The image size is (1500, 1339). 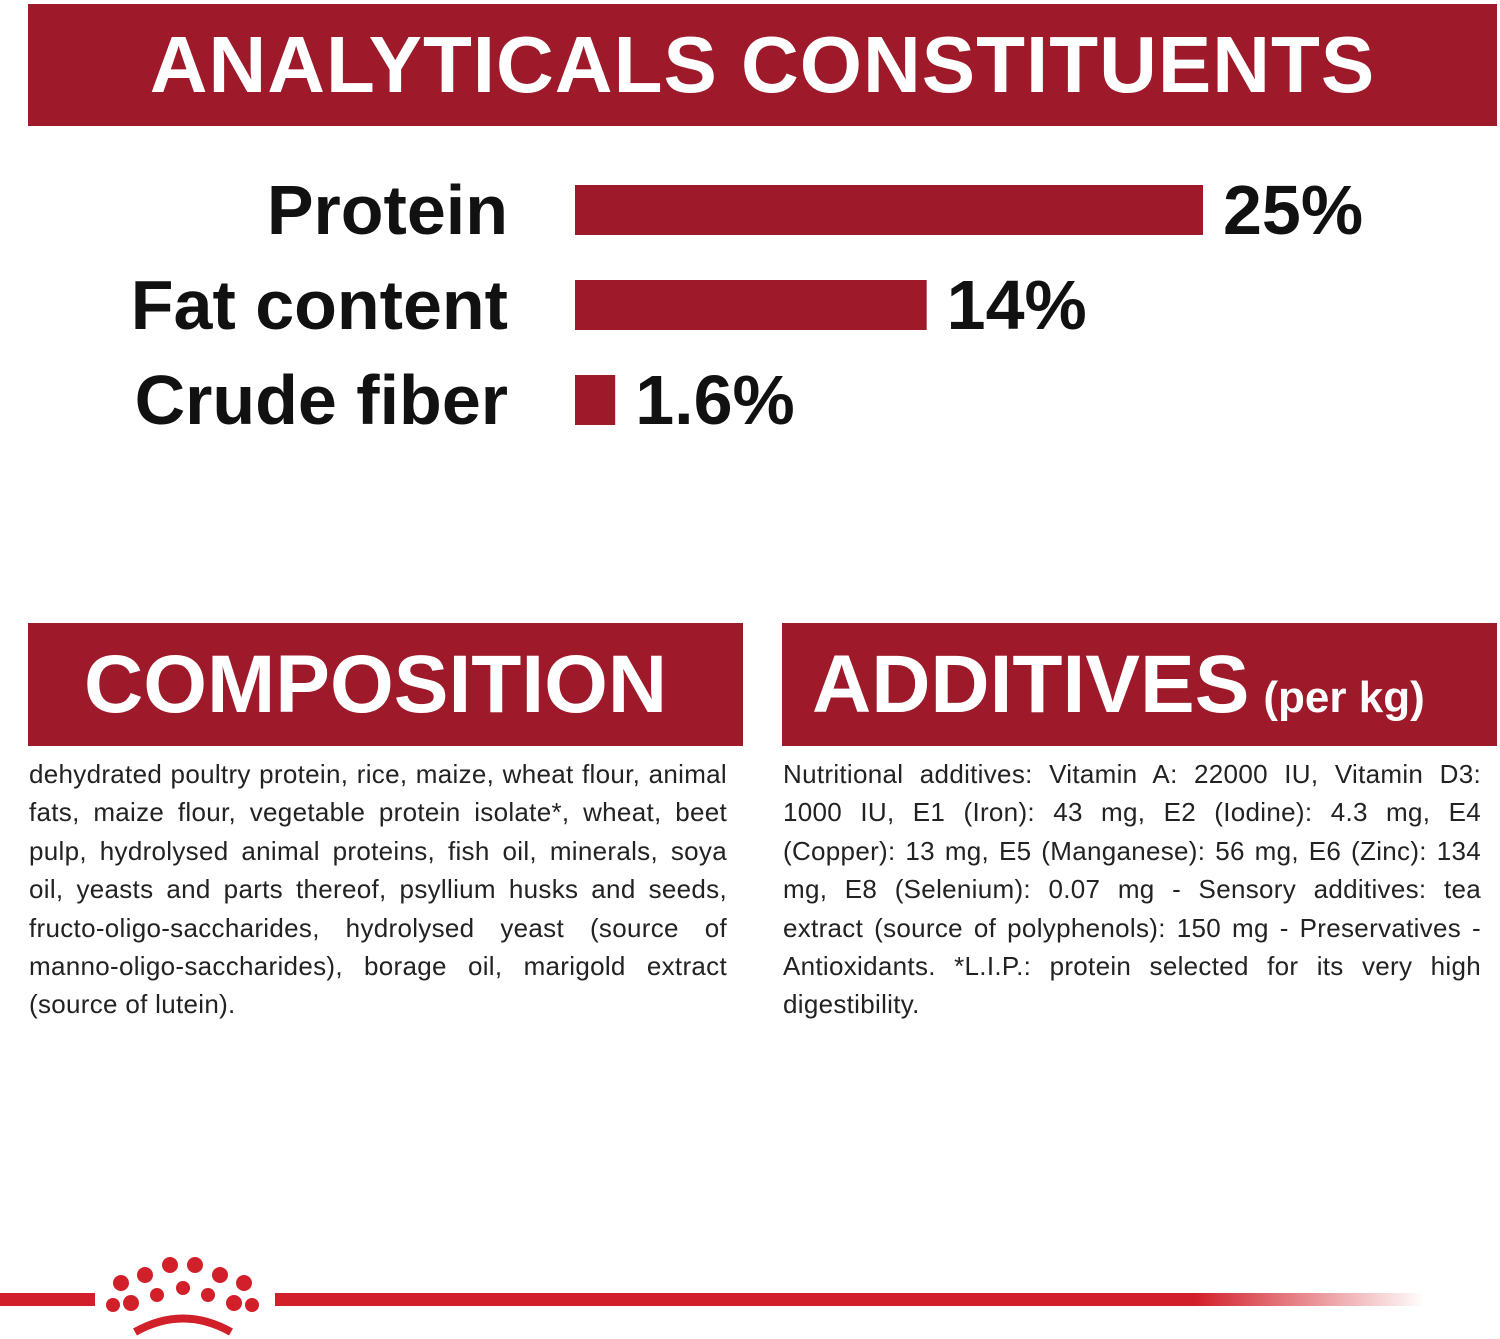 What do you see at coordinates (1031, 684) in the screenshot?
I see `header-title: ADDITIVES` at bounding box center [1031, 684].